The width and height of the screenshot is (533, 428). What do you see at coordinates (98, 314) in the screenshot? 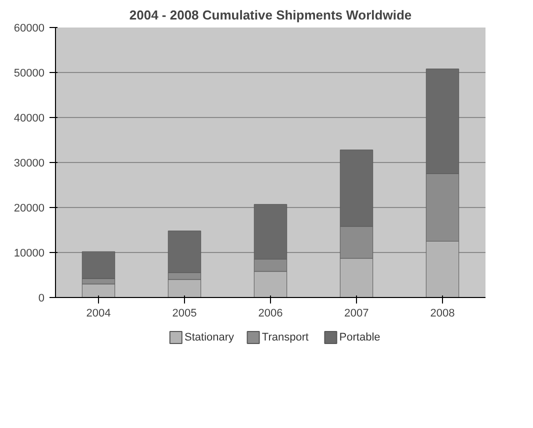
I see `x-tick-label: 2004` at bounding box center [98, 314].